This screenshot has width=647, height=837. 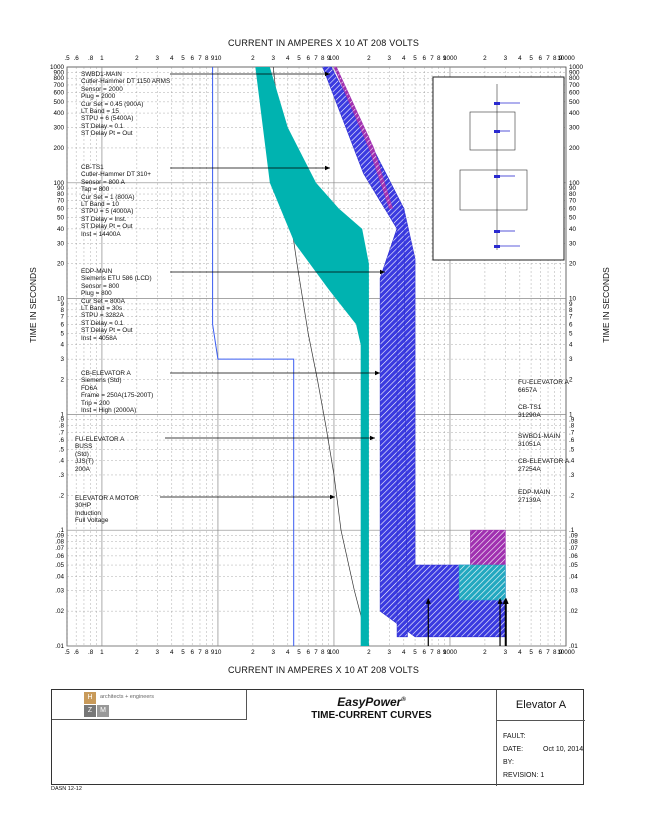 I want to click on y-tick-label-right: .01, so click(x=573, y=646).